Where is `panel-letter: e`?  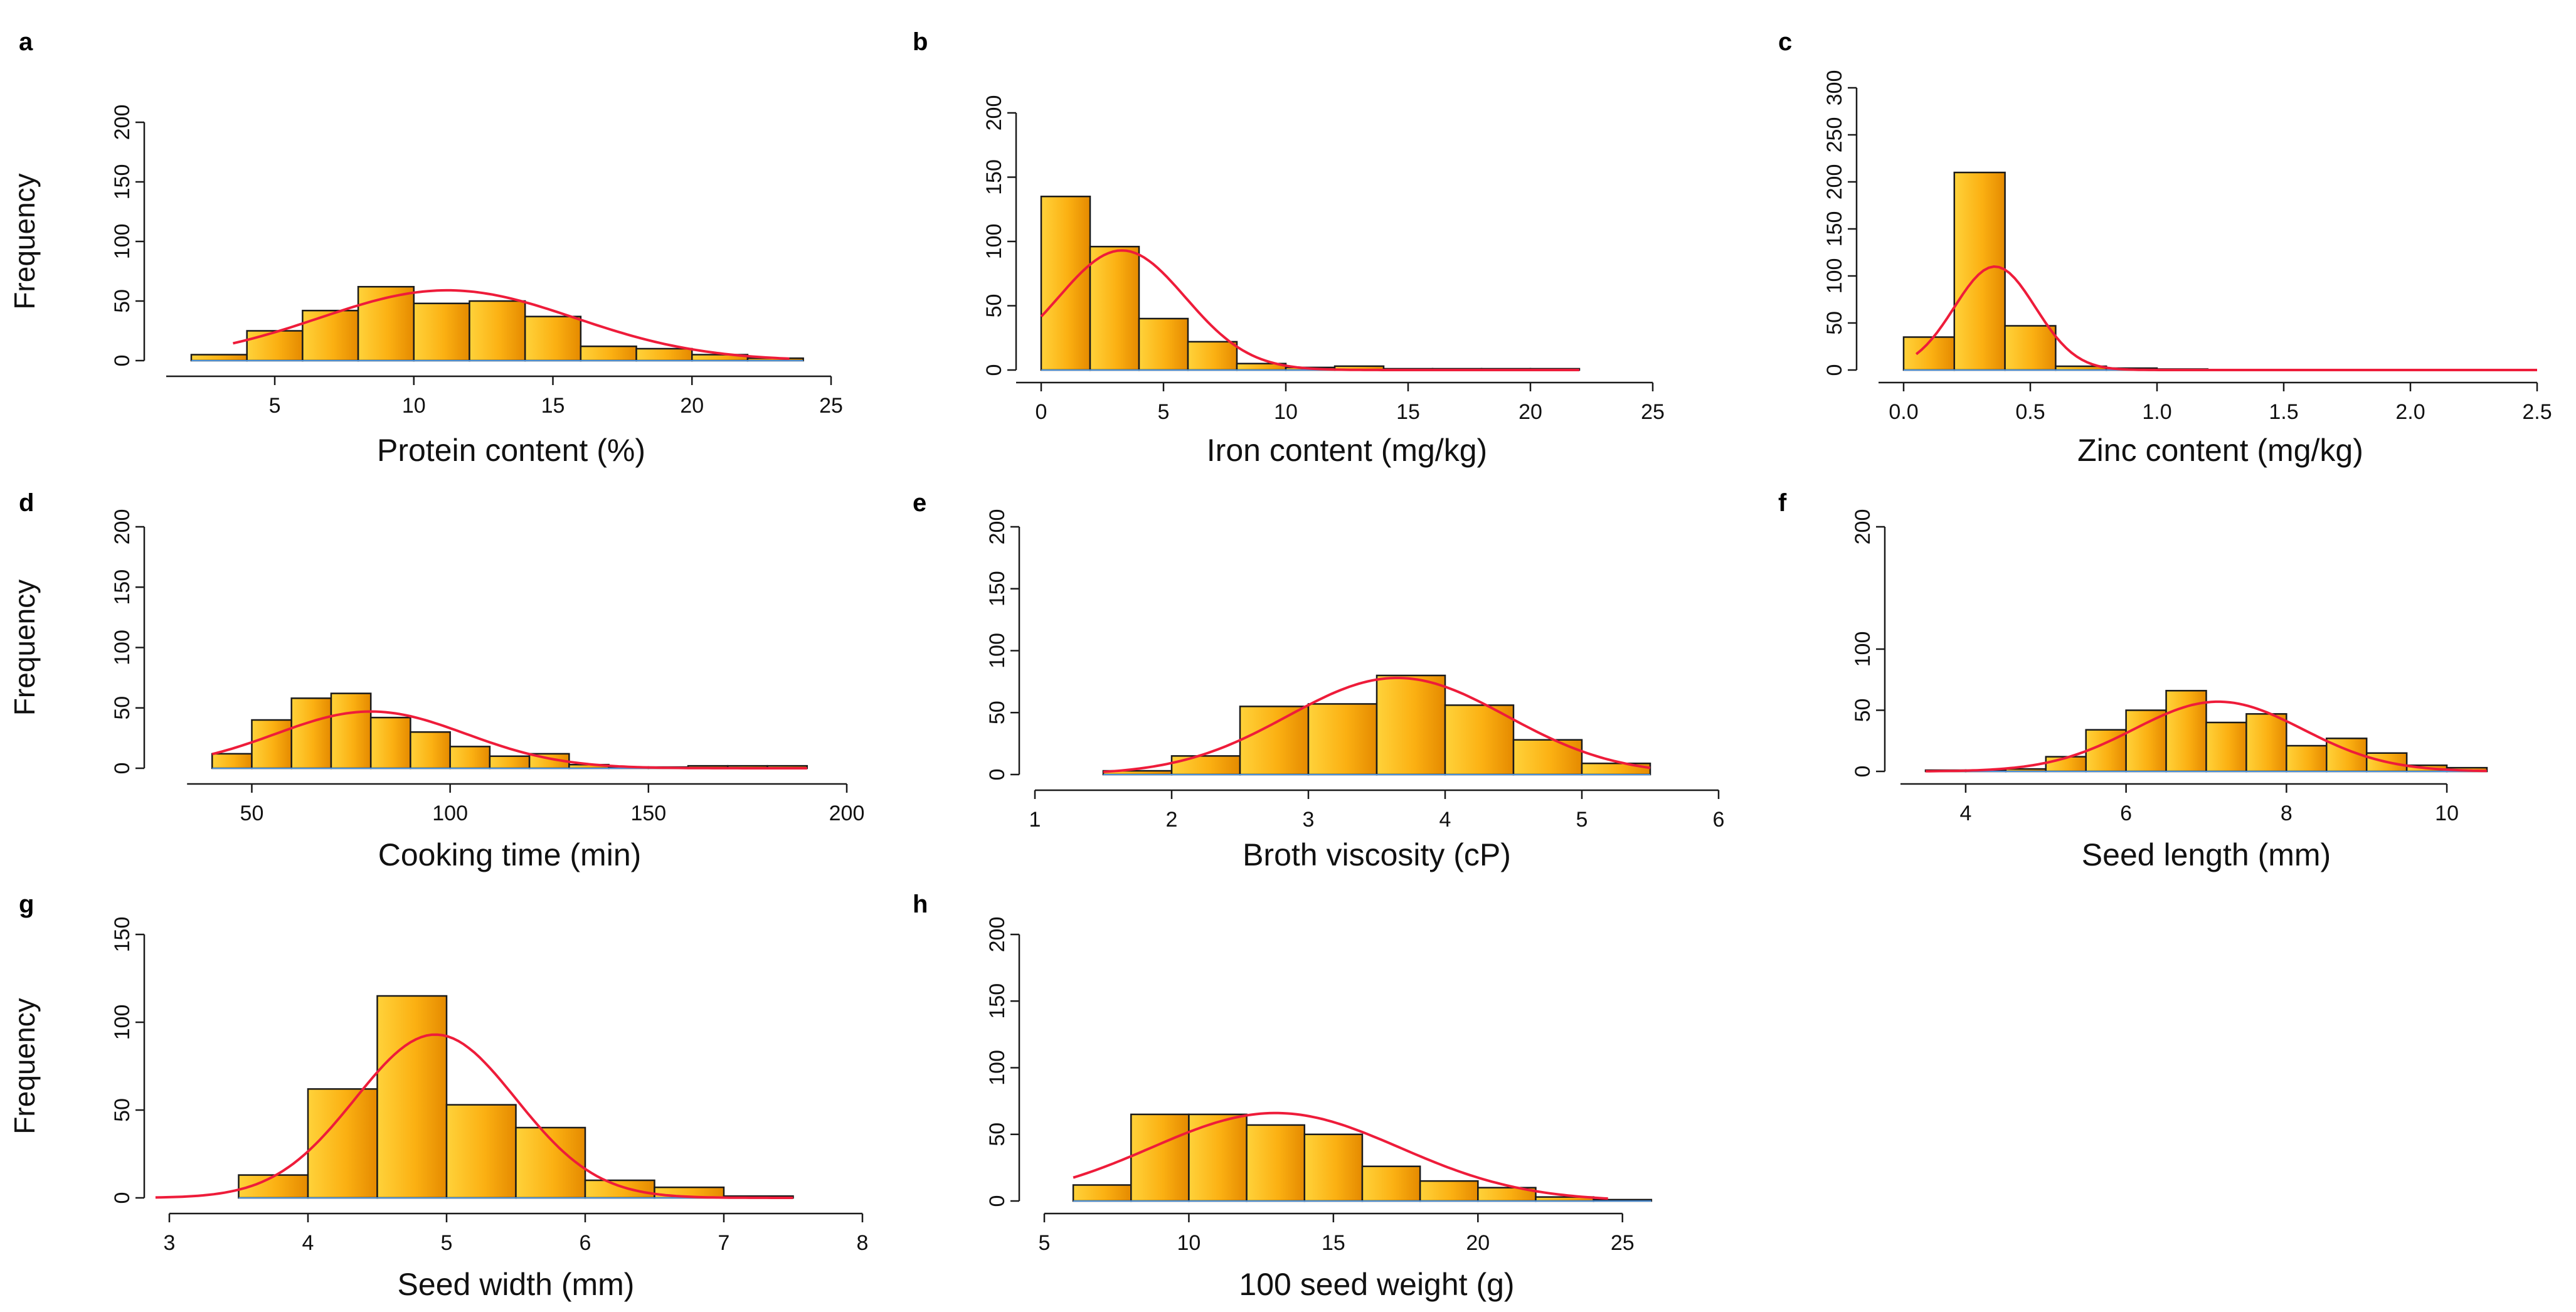
panel-letter: e is located at coordinates (919, 503).